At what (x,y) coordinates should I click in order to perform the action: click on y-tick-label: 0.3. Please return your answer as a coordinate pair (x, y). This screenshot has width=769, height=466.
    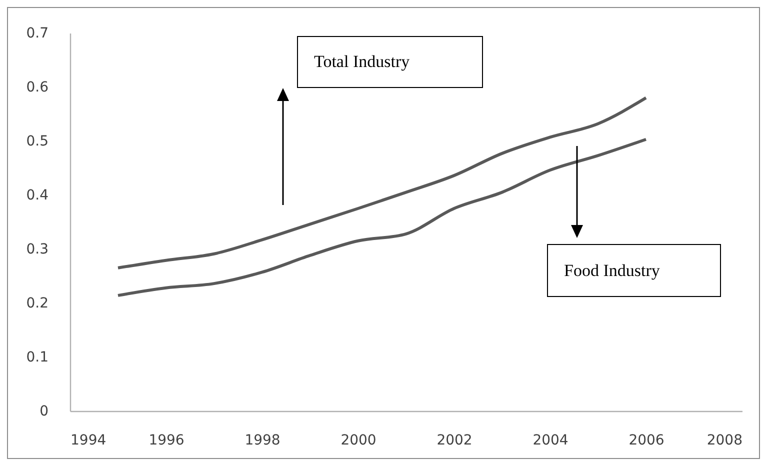
    Looking at the image, I should click on (37, 250).